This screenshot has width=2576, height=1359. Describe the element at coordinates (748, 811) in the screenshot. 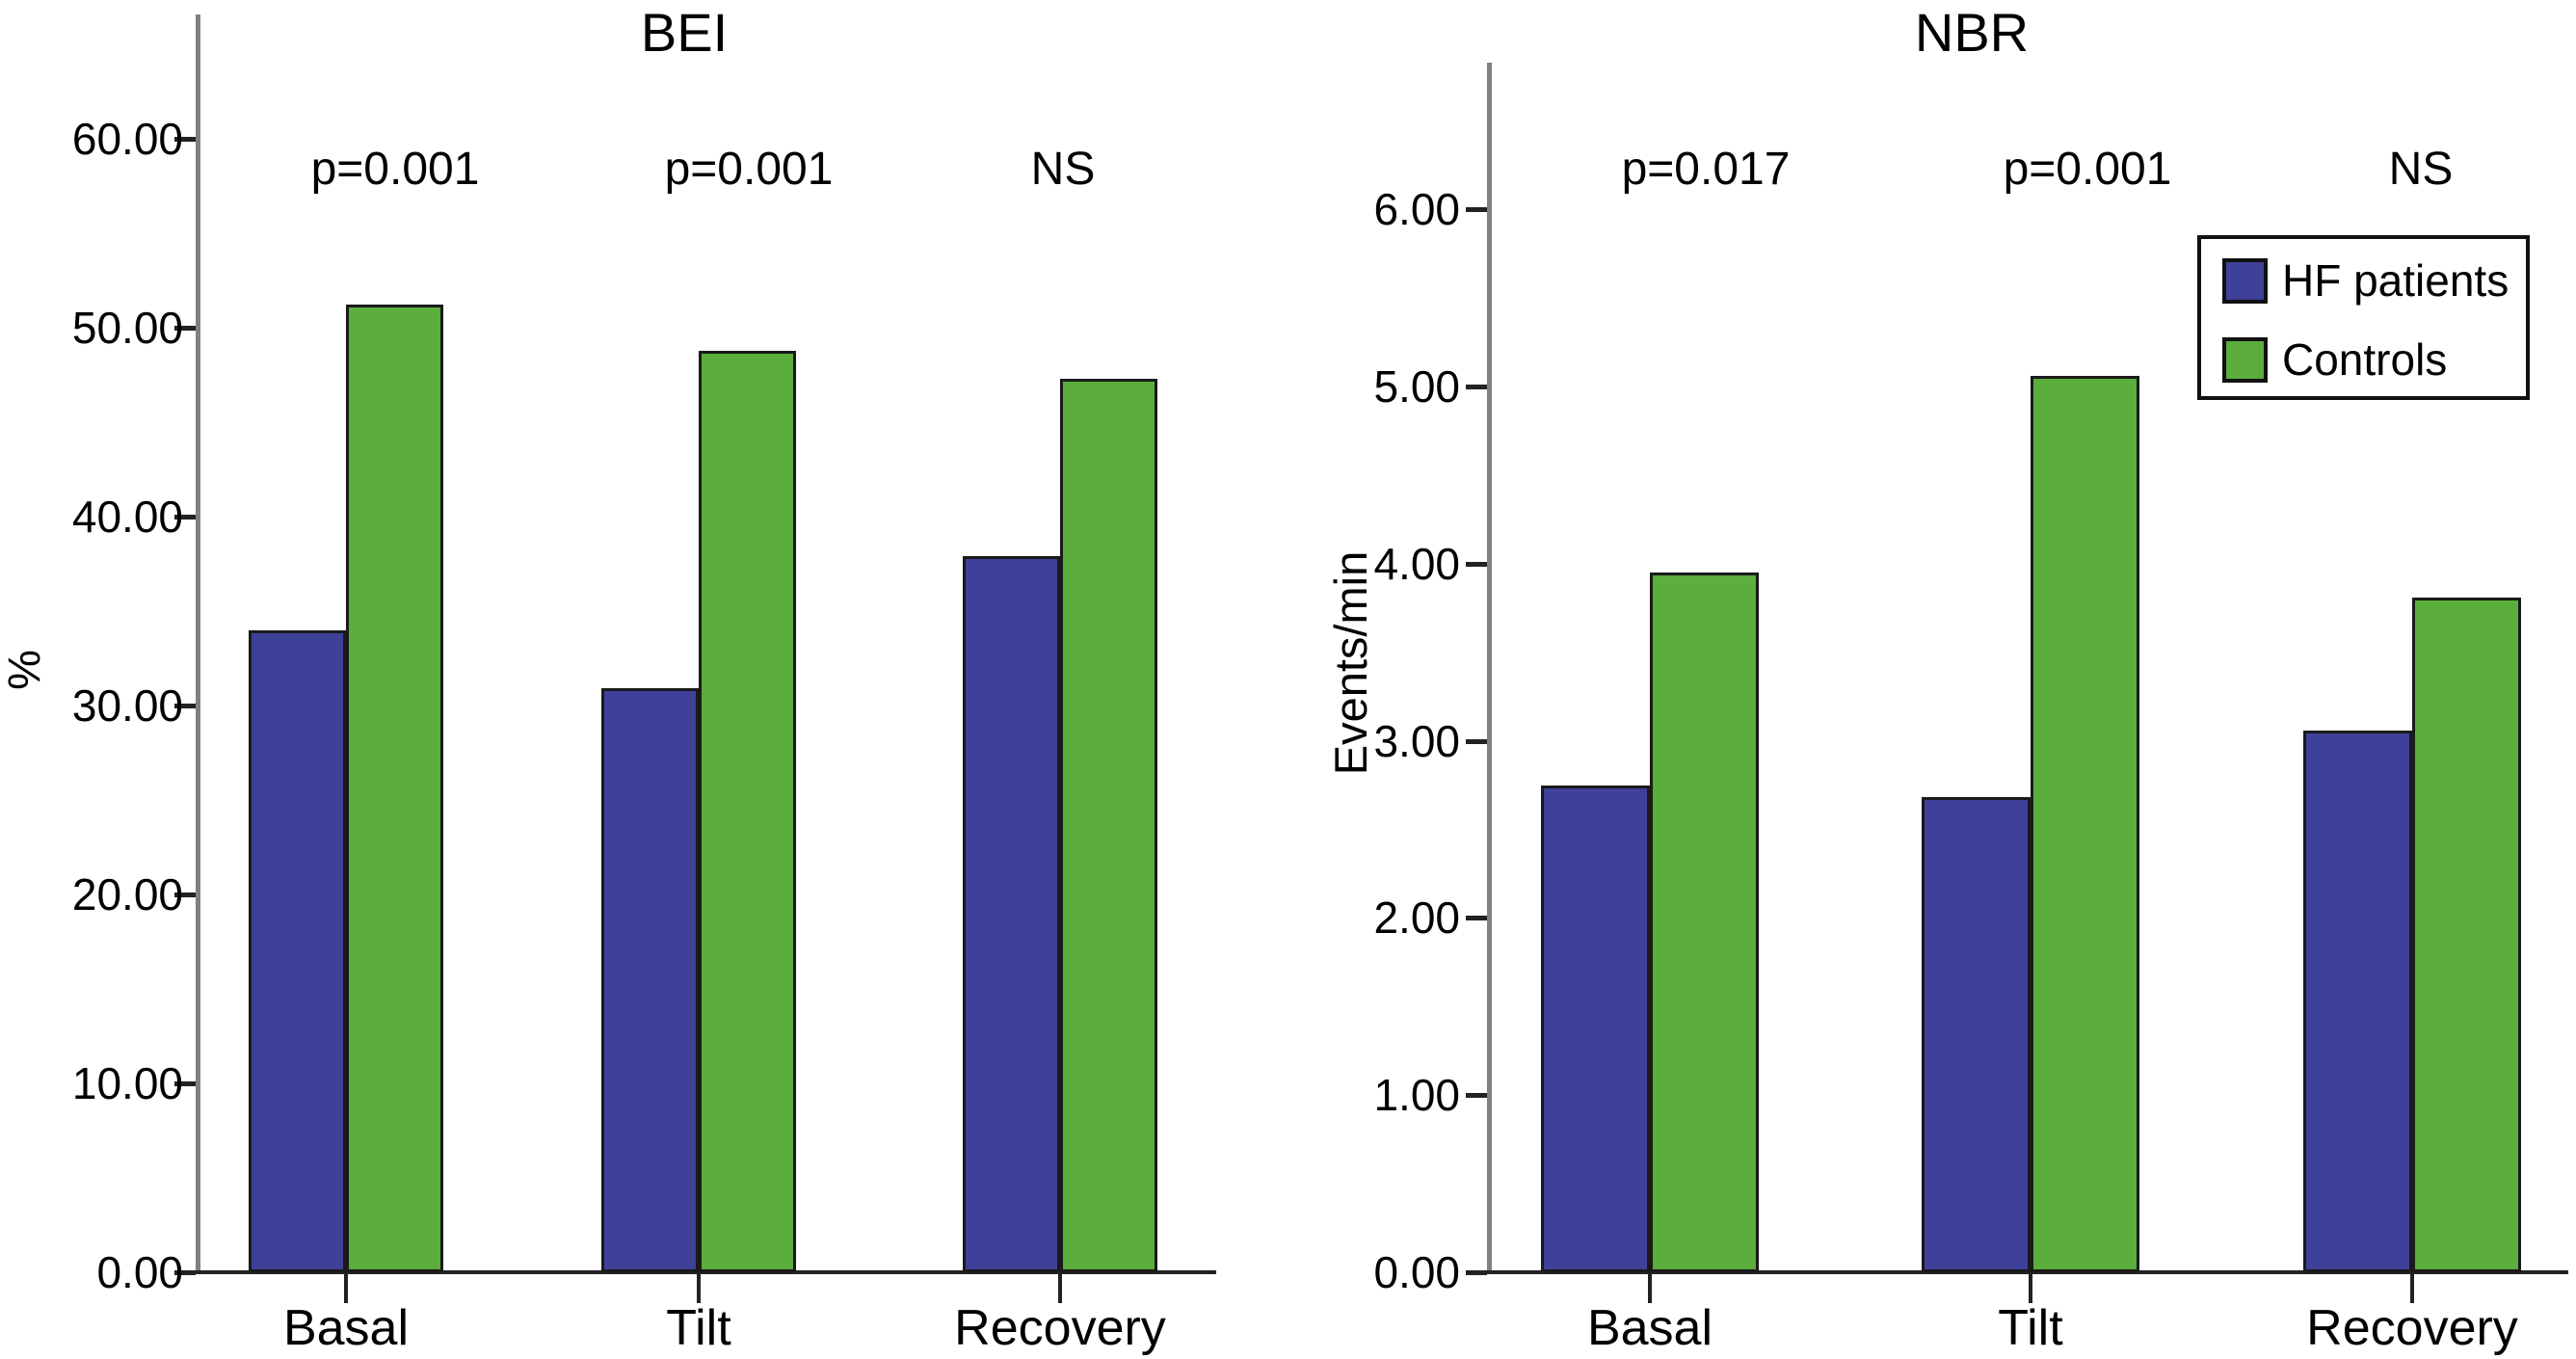

I see `bar-bei-tilt-controls` at that location.